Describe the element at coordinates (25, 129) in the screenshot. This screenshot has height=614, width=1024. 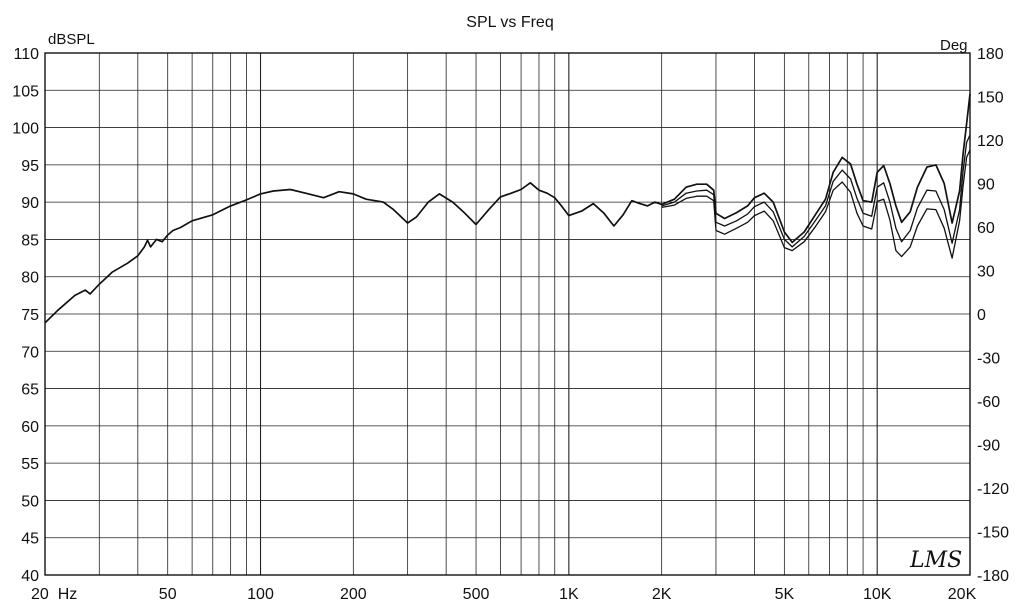
I see `y-tick-label: 100` at that location.